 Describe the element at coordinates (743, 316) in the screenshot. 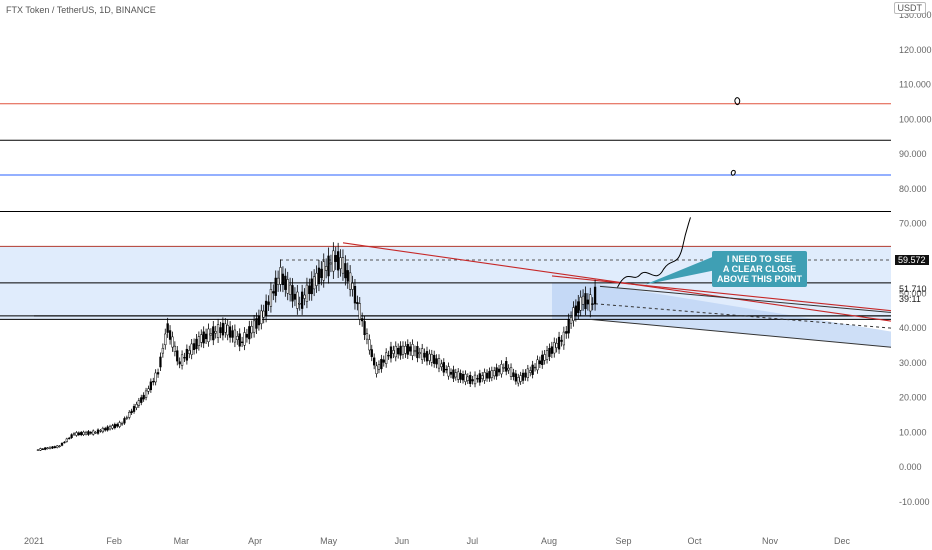

I see `channel-mid-line` at that location.